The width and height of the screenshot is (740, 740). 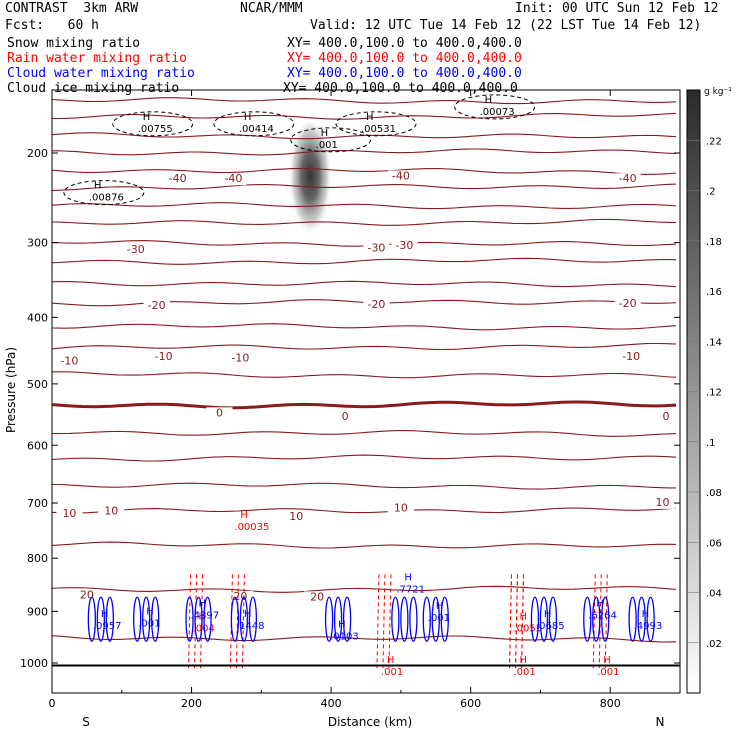 I want to click on colorbar-tick-label: .14, so click(x=714, y=342).